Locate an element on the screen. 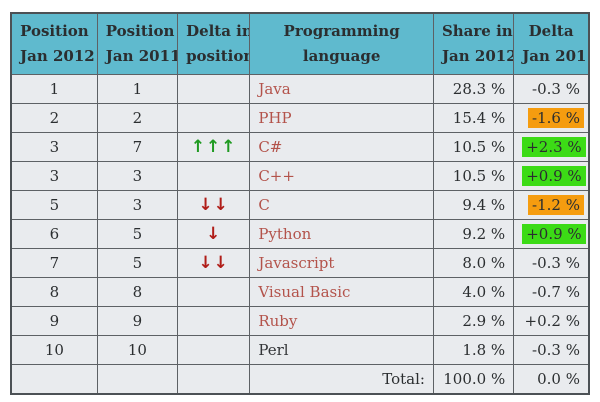 This screenshot has height=402, width=600. table-row: 5 3 ↓↓ C 9.4 % -1.2 % is located at coordinates (300, 205).